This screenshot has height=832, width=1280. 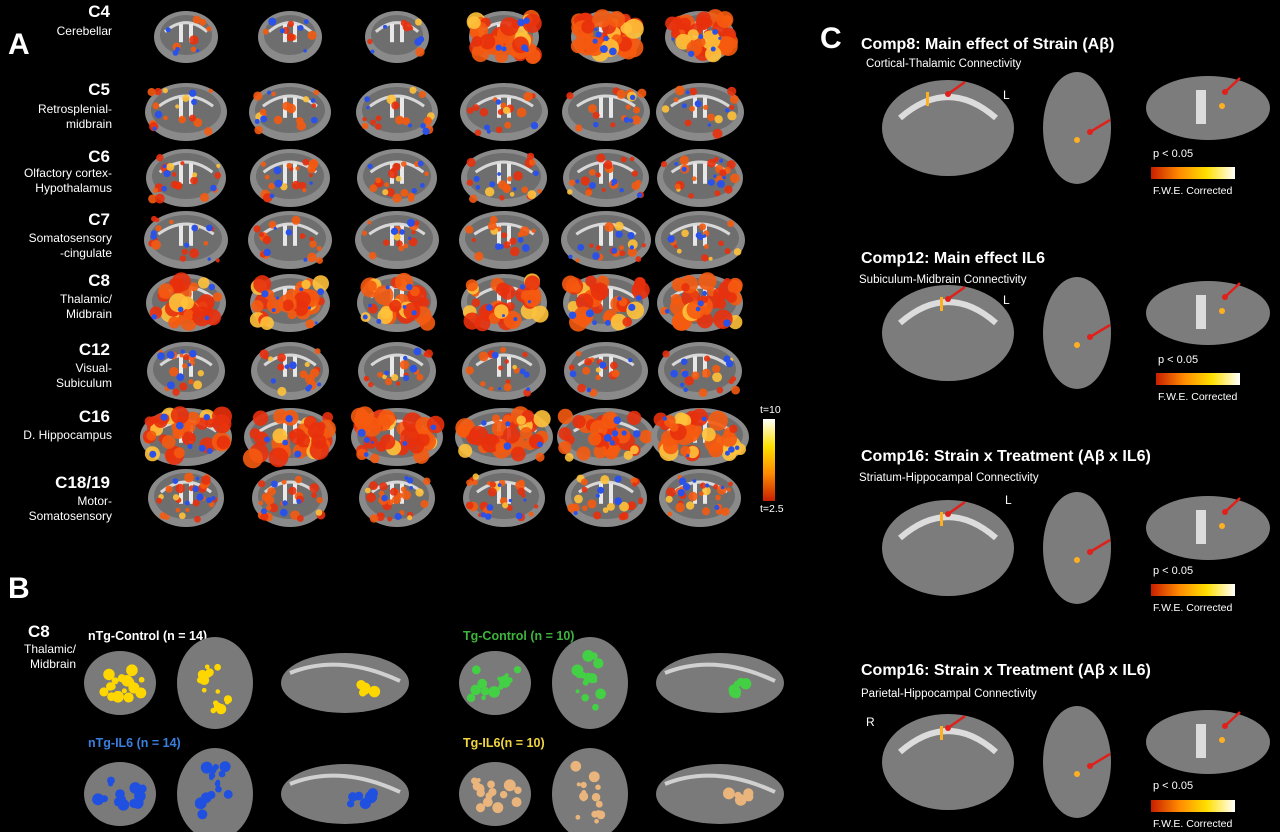 I want to click on row-code: C7, so click(x=99, y=219).